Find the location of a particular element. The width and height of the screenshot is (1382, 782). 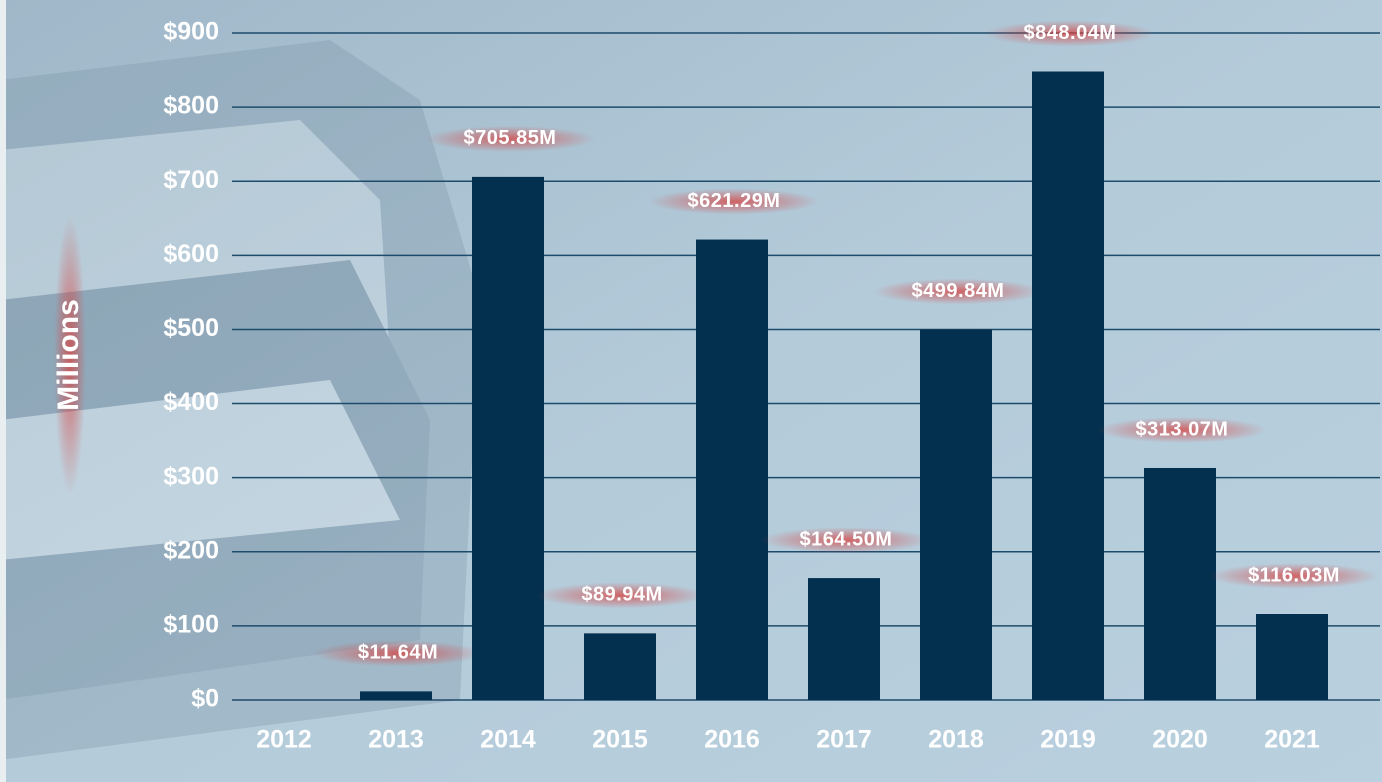

x-tick-label: 2017 is located at coordinates (844, 740).